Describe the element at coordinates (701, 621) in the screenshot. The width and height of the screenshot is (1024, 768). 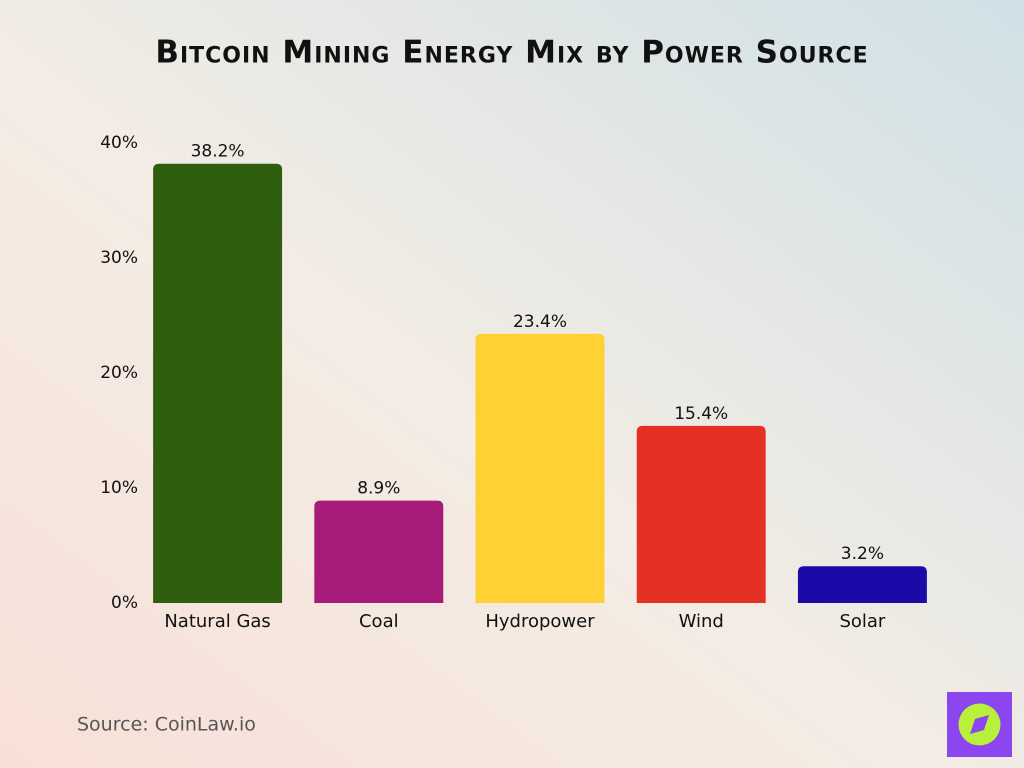
I see `x-tick-label: Wind` at that location.